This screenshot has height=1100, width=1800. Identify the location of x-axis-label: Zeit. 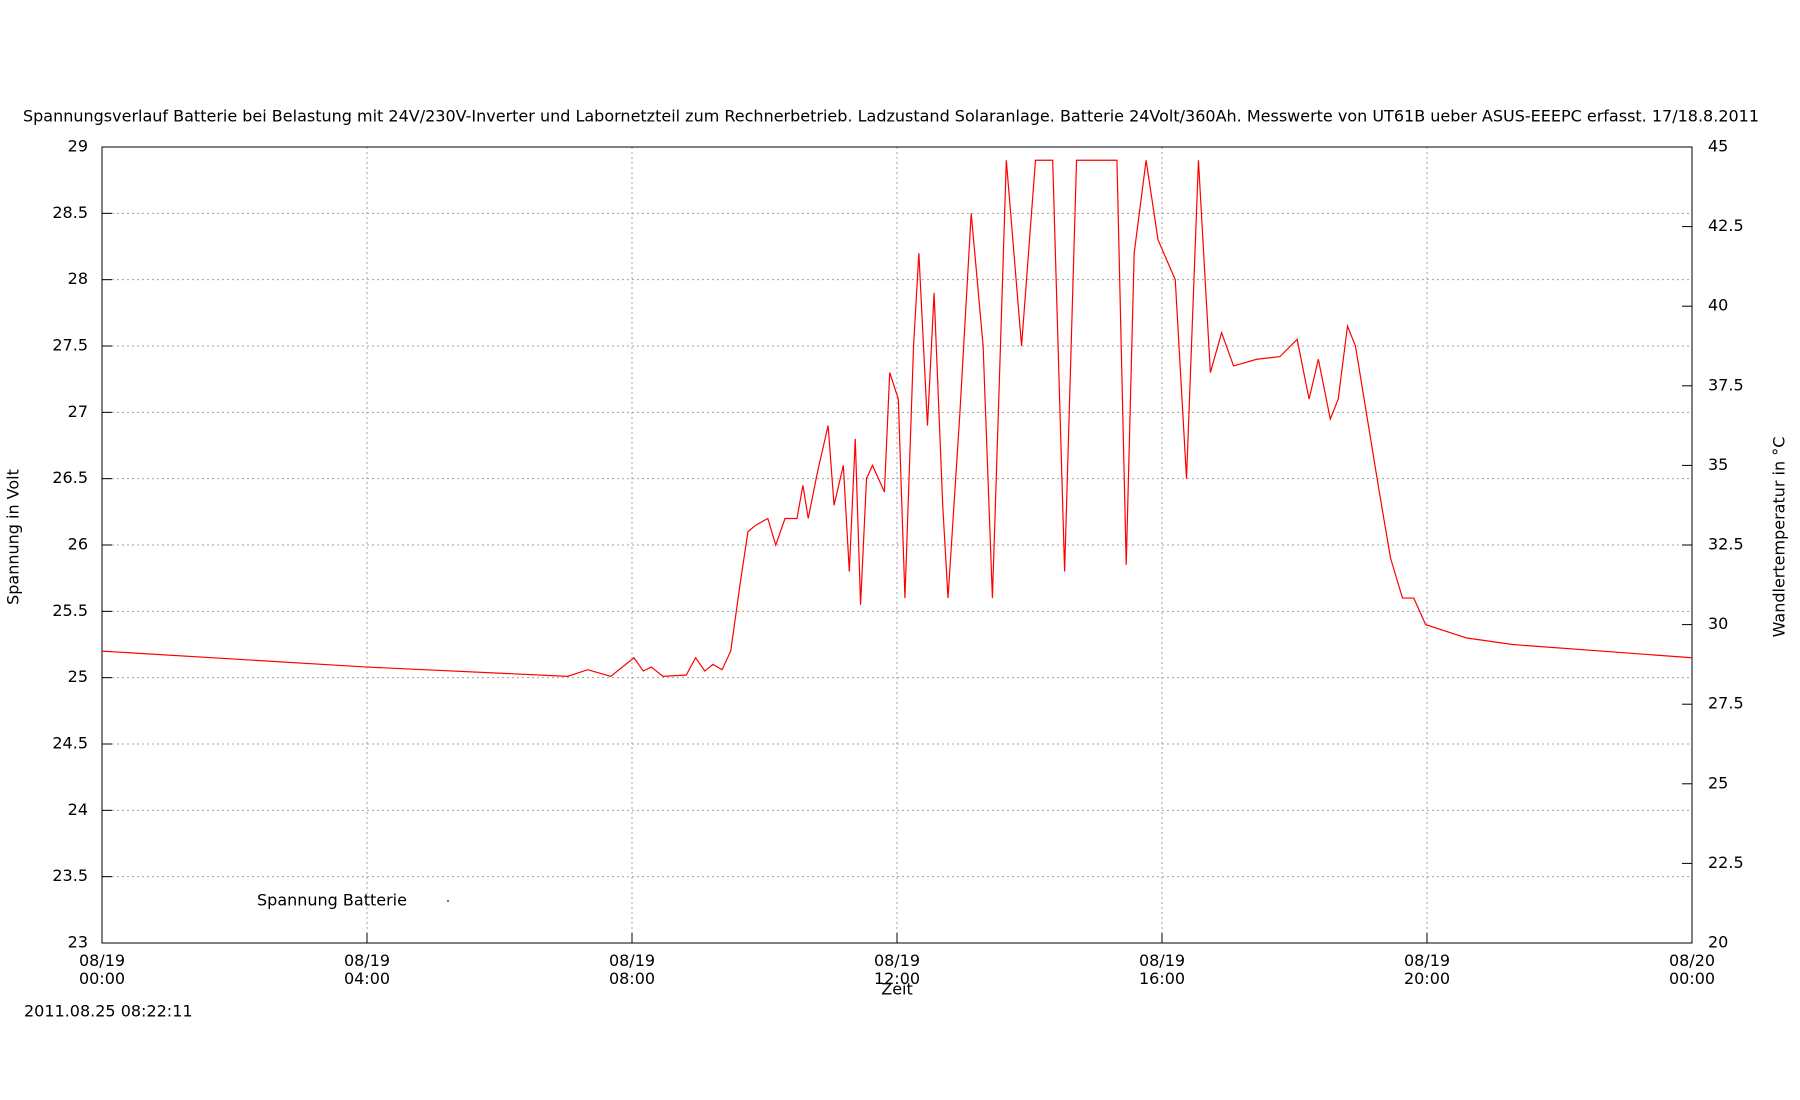
(897, 989).